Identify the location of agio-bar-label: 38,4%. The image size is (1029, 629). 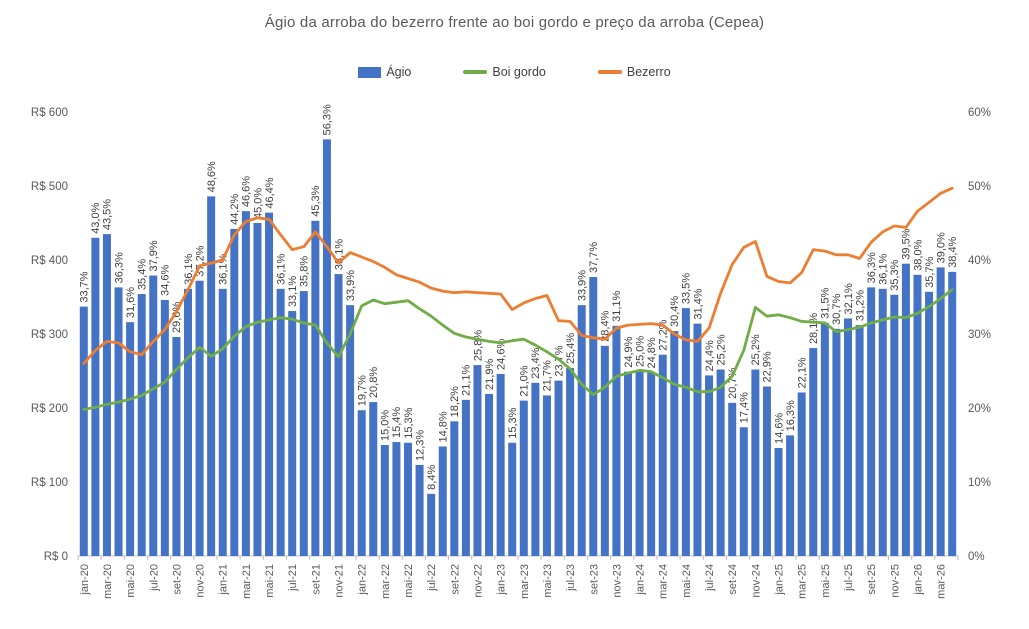
(953, 251).